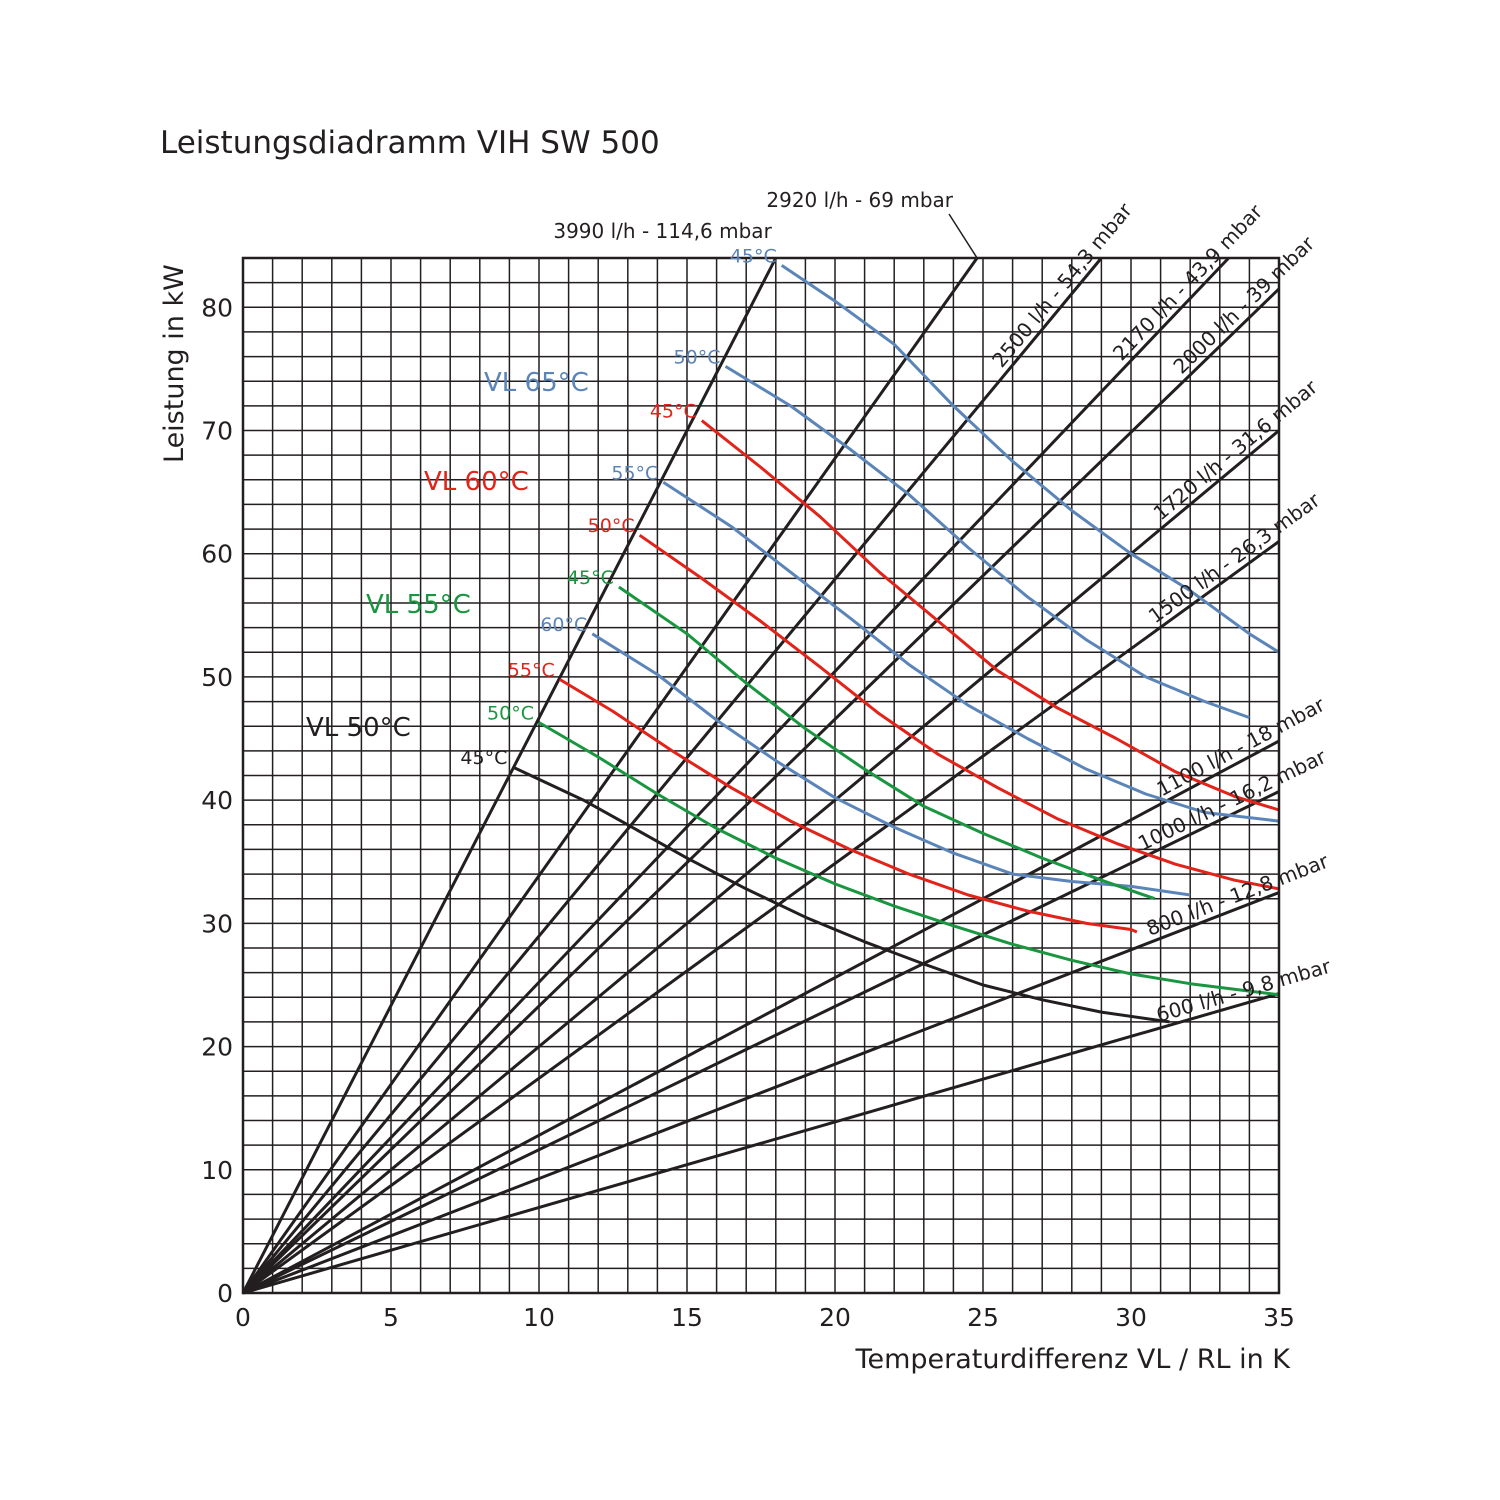 The width and height of the screenshot is (1500, 1500). What do you see at coordinates (835, 1317) in the screenshot?
I see `x-tick-label: 20` at bounding box center [835, 1317].